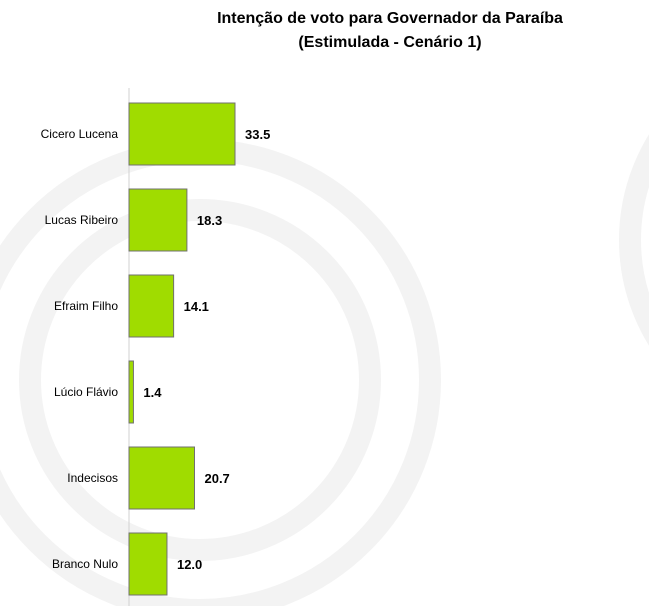  Describe the element at coordinates (80, 134) in the screenshot. I see `category-label: Cicero Lucena` at that location.